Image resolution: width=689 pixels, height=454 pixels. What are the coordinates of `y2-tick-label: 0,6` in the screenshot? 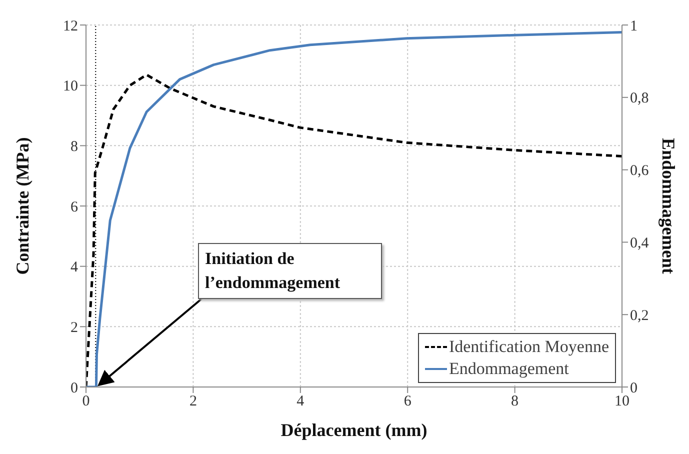 It's located at (640, 171).